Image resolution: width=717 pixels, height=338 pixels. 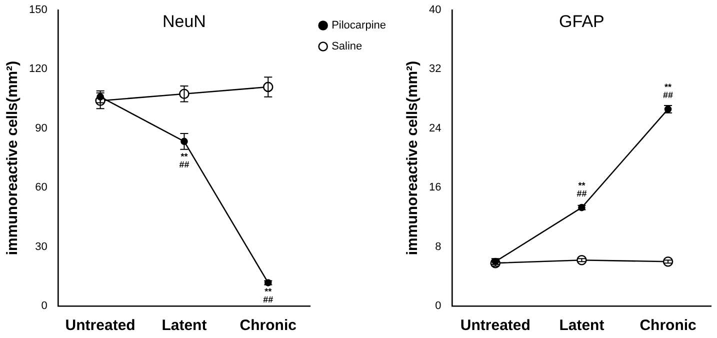 What do you see at coordinates (435, 128) in the screenshot?
I see `y-tick-label: 24` at bounding box center [435, 128].